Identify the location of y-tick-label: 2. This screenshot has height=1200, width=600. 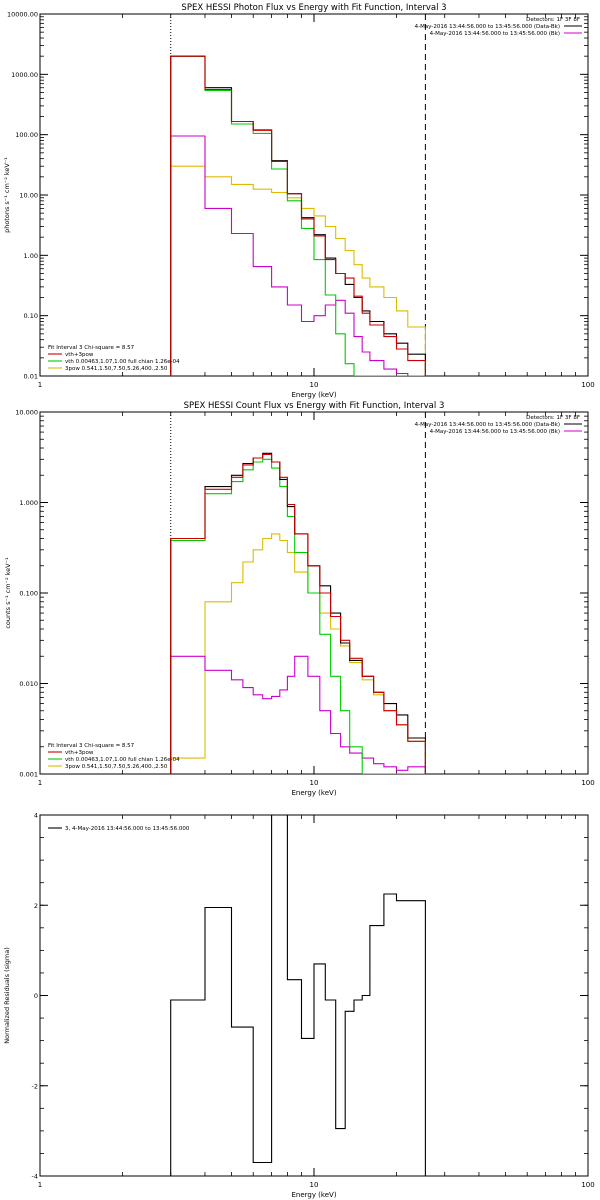
(36, 906).